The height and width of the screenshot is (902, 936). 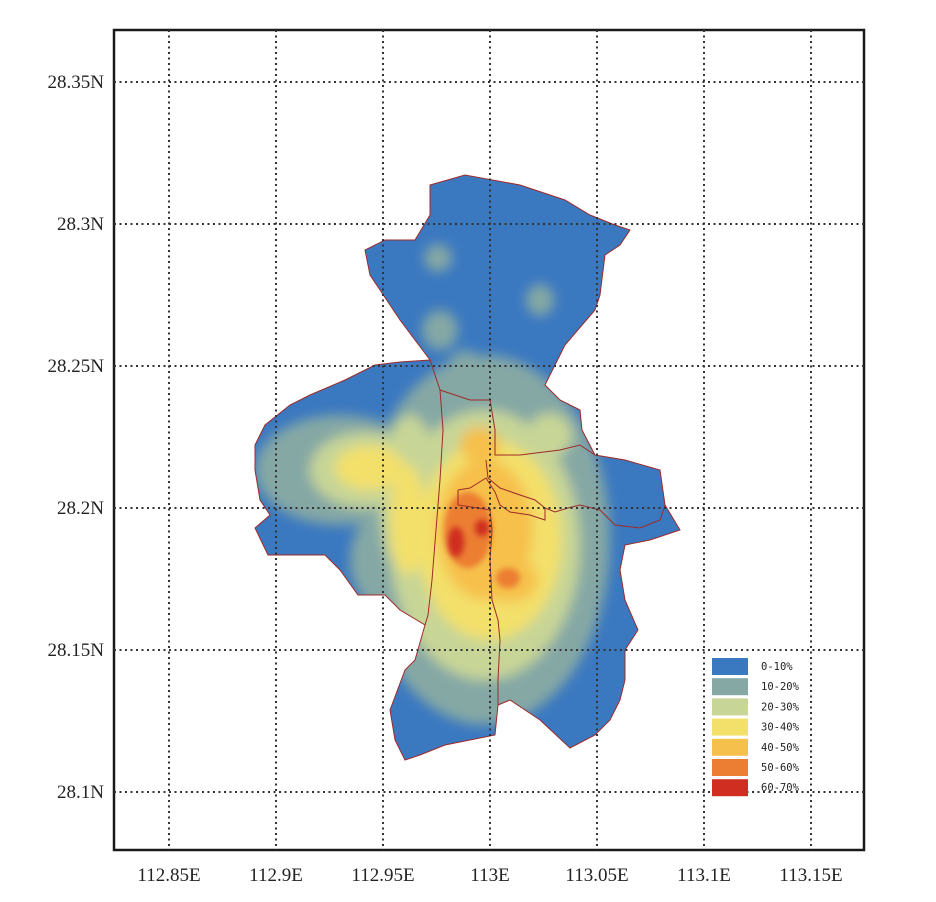 What do you see at coordinates (80, 792) in the screenshot?
I see `y-tick-label: 28.1N` at bounding box center [80, 792].